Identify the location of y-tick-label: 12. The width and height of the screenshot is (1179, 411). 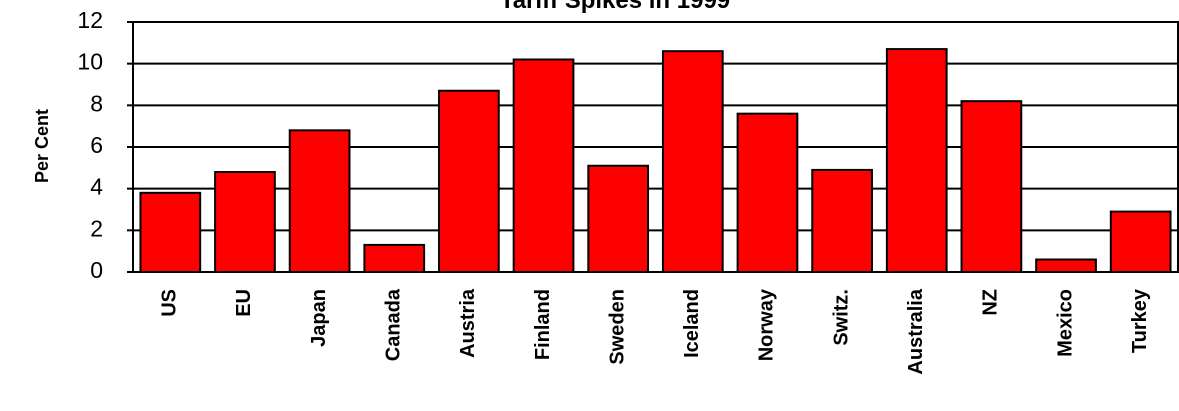
(90, 20).